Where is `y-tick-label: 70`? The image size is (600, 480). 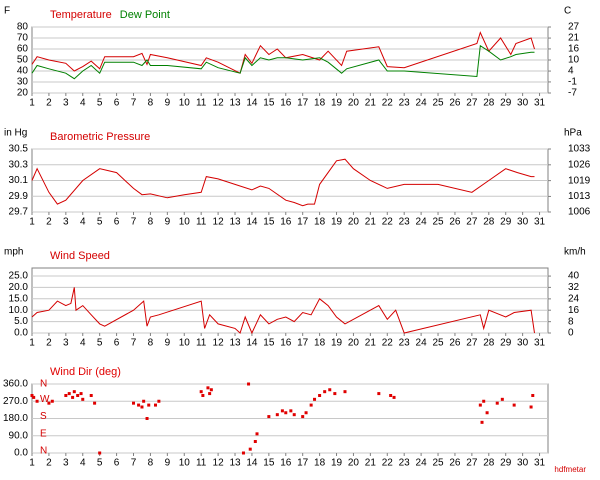 y-tick-label: 70 is located at coordinates (23, 38).